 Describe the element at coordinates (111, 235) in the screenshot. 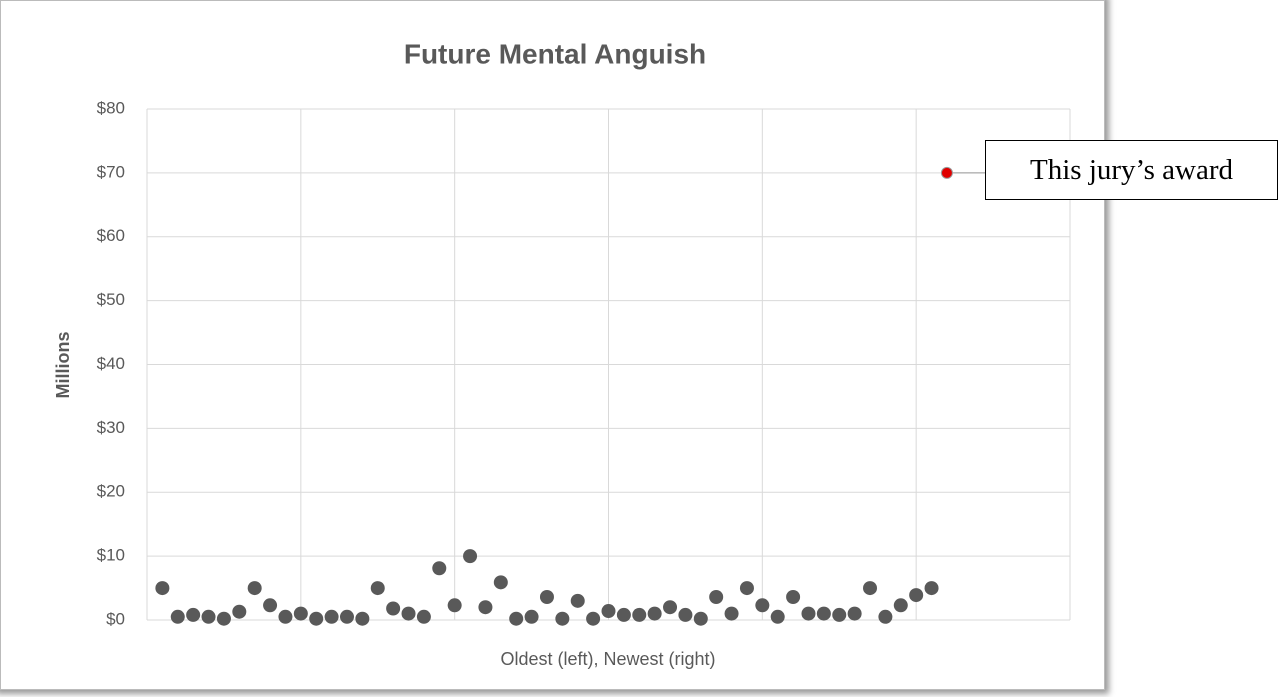

I see `y-tick-label: $60` at that location.